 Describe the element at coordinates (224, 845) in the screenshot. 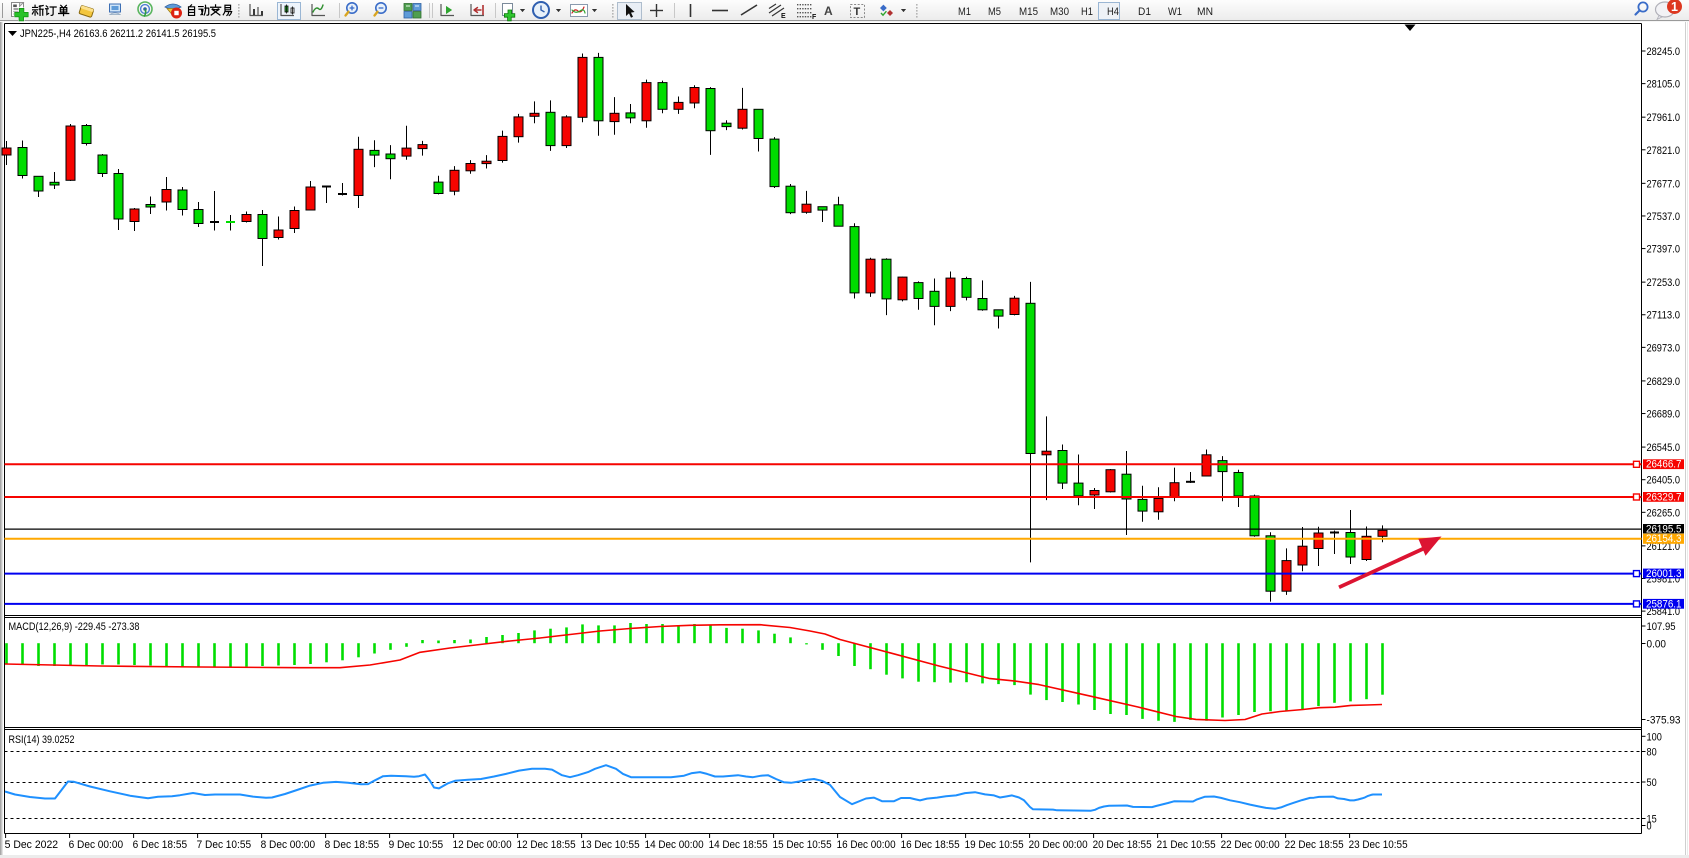

I see `svg-text: 7 Dec 10:55` at that location.